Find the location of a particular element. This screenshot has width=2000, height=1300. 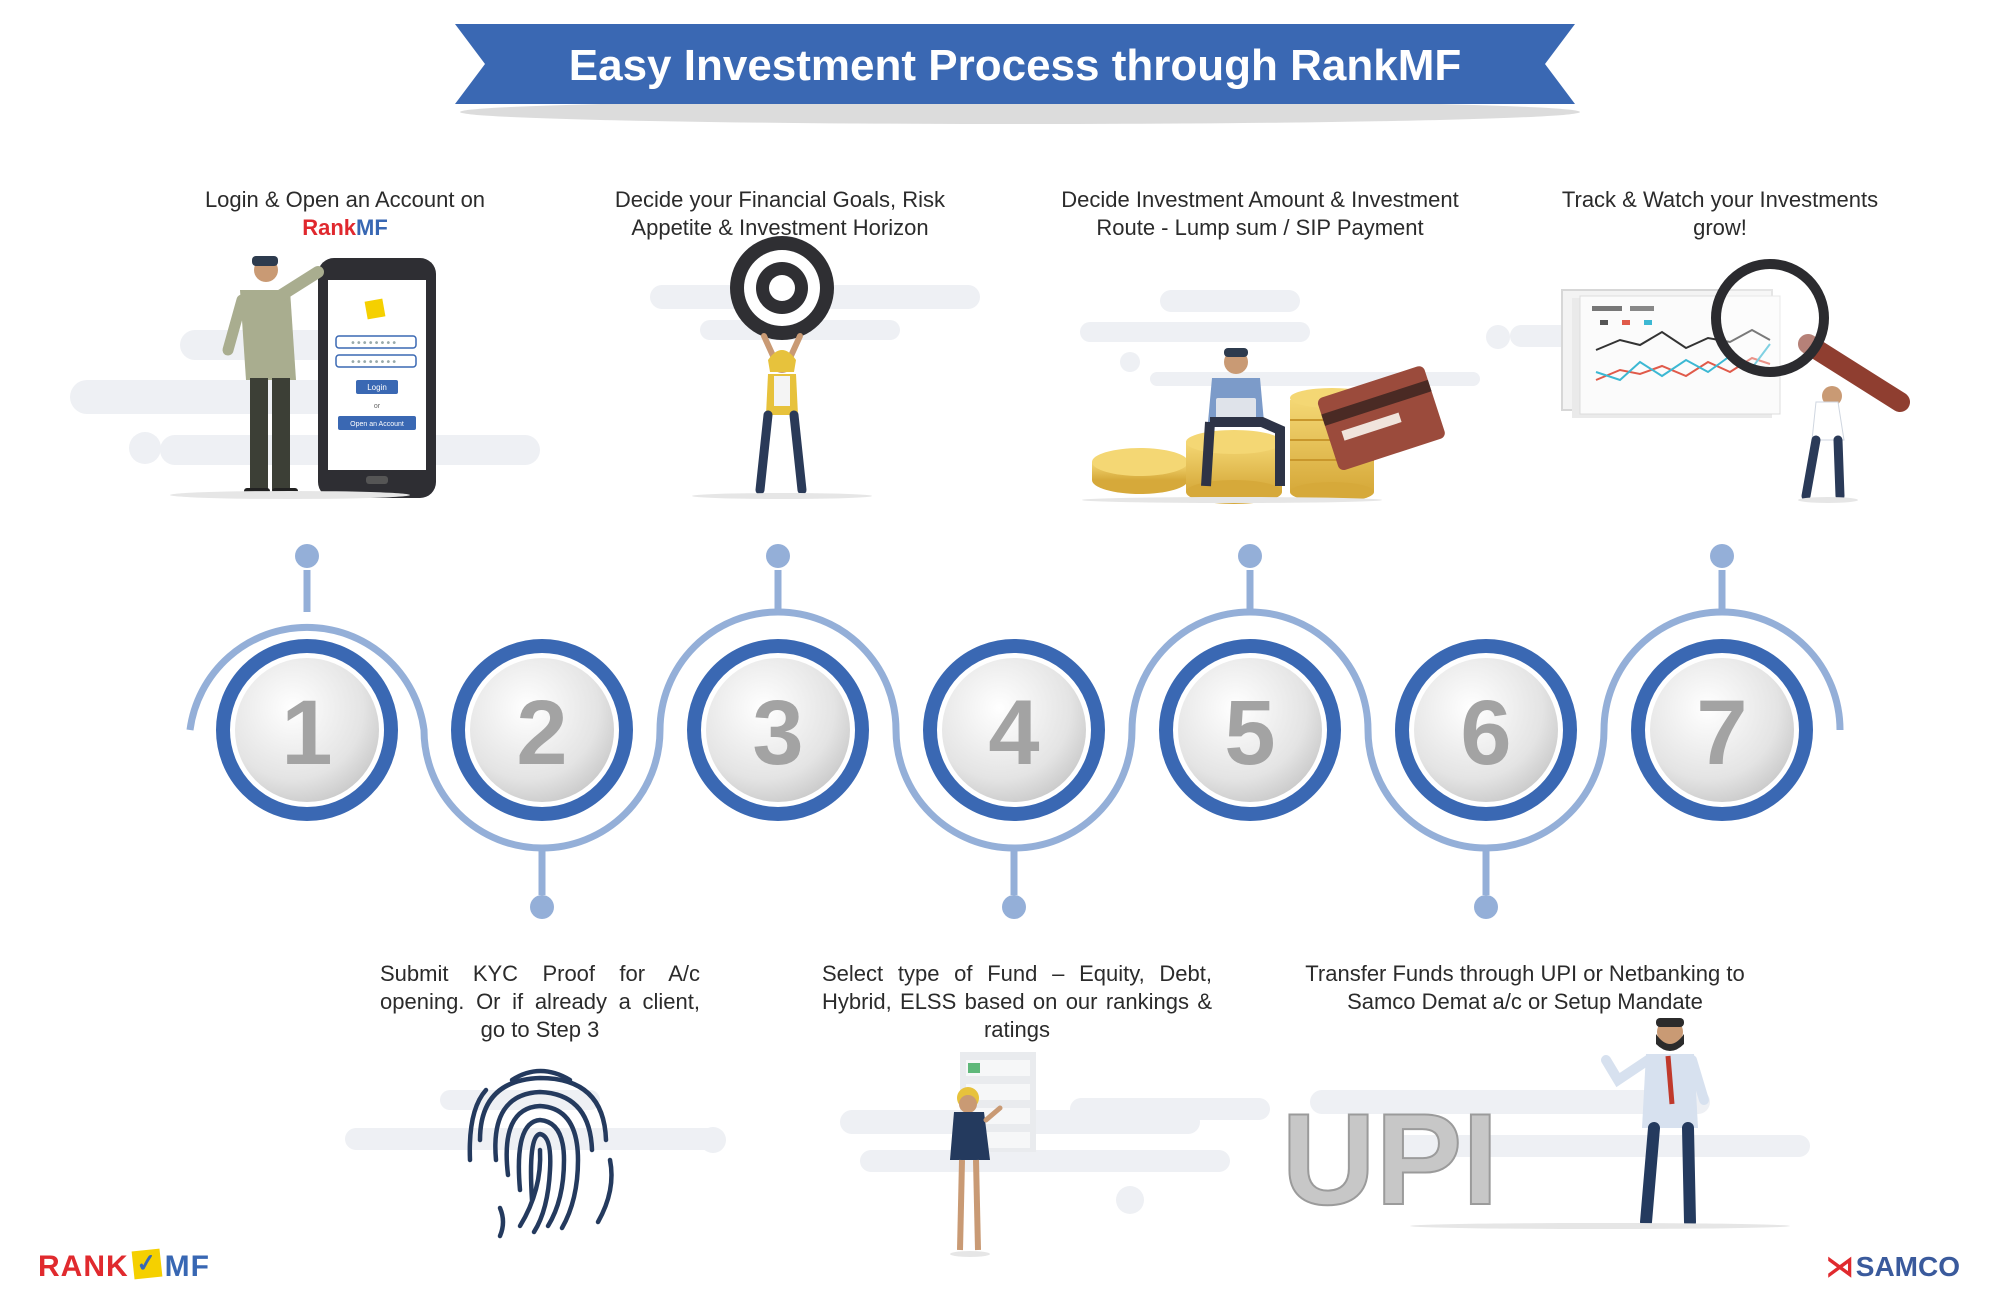

step-5-number: 5 is located at coordinates (1249, 733).